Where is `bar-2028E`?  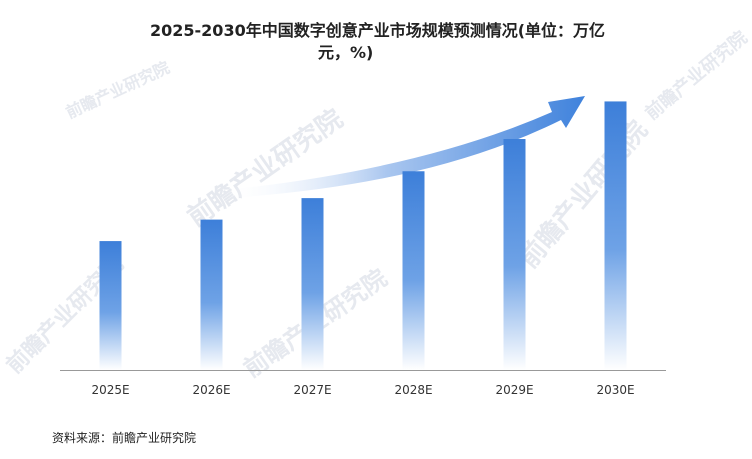
bar-2028E is located at coordinates (413, 270).